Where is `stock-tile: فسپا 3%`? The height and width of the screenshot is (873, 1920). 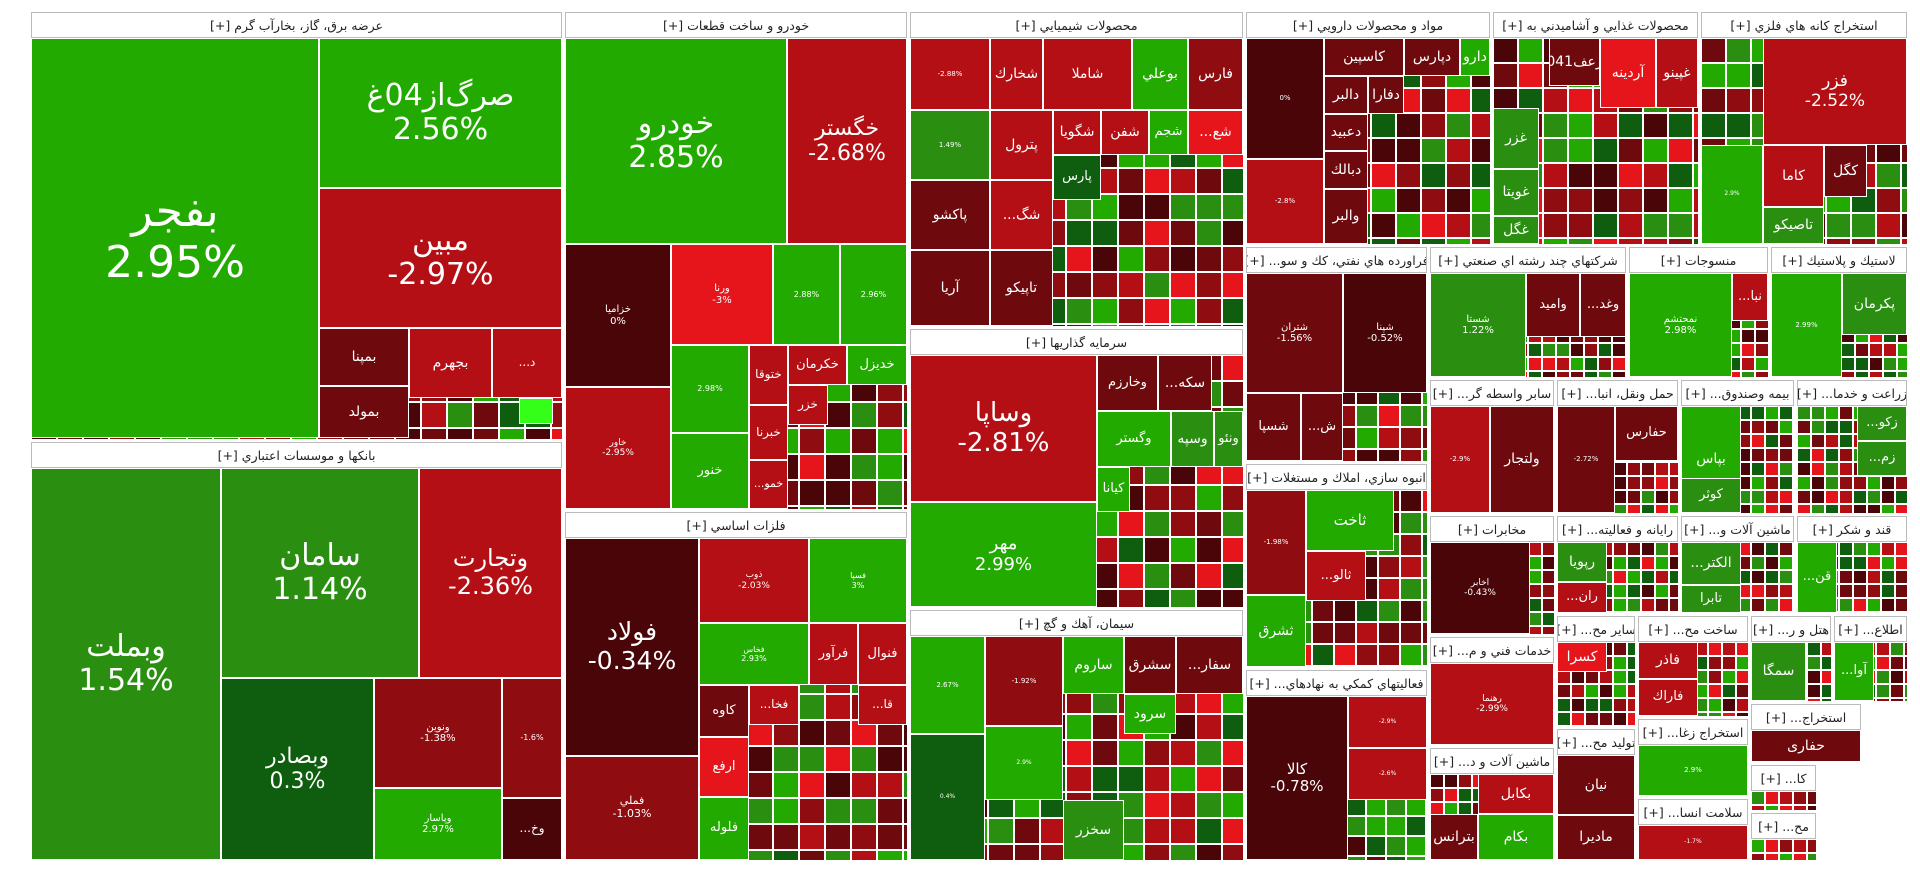 stock-tile: فسپا 3% is located at coordinates (858, 580).